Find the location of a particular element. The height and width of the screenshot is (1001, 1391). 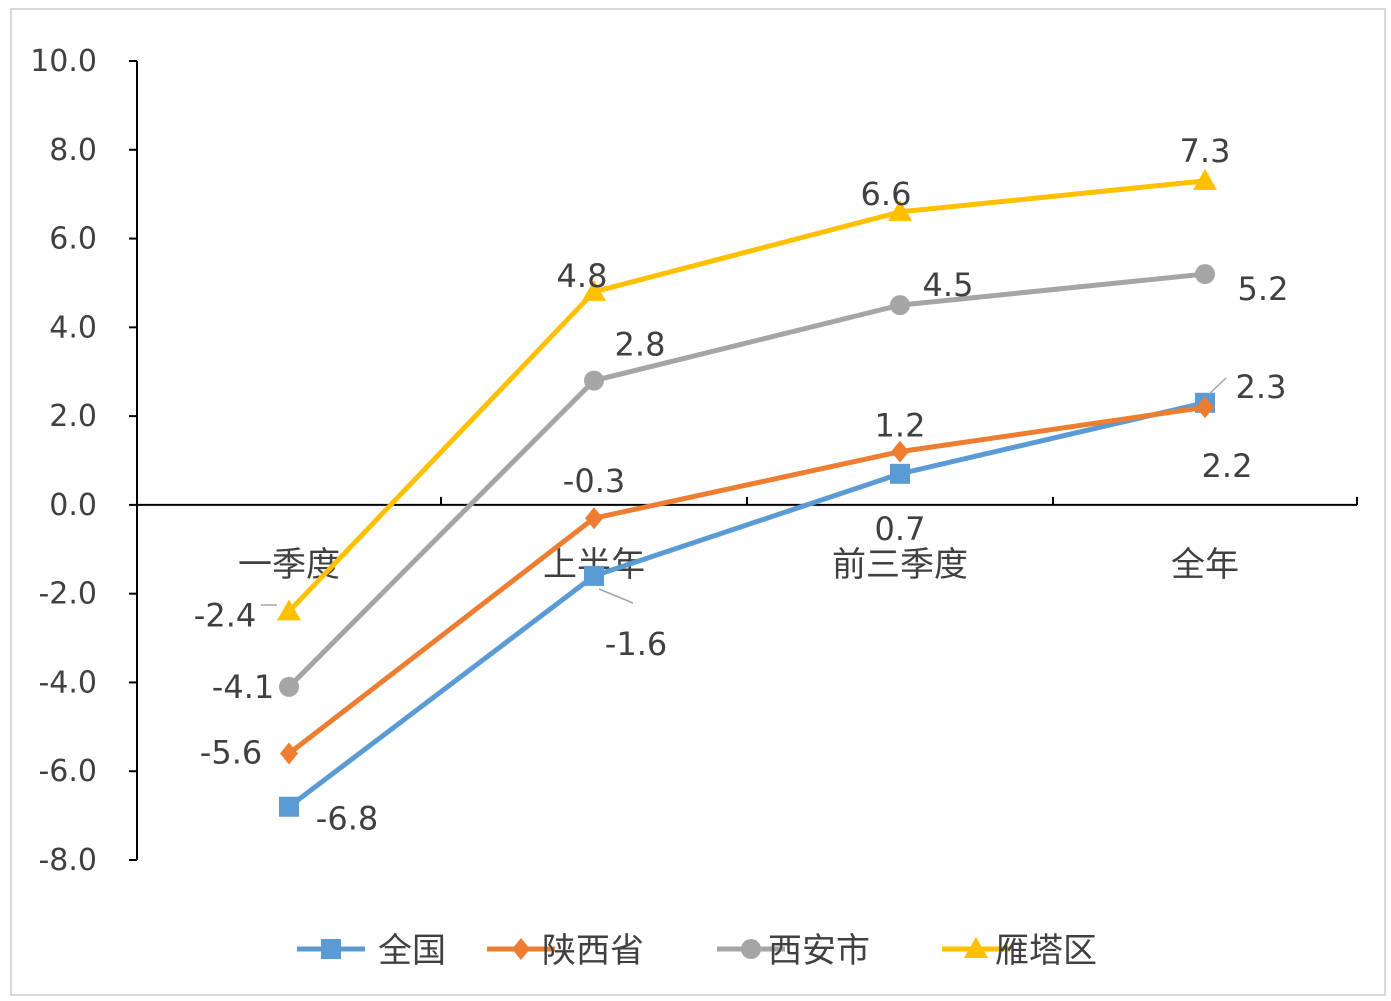

legend-label: 雁塔区 is located at coordinates (1046, 951).